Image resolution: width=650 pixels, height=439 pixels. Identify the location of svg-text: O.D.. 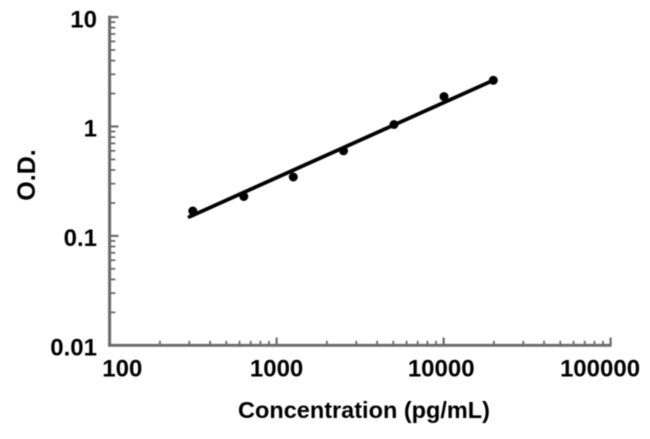
(27, 174).